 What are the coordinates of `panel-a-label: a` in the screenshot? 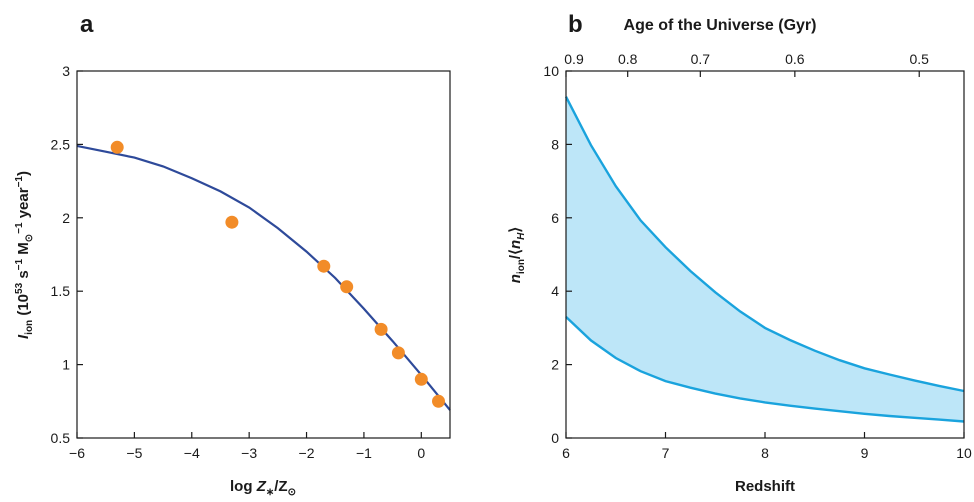 It's located at (87, 24).